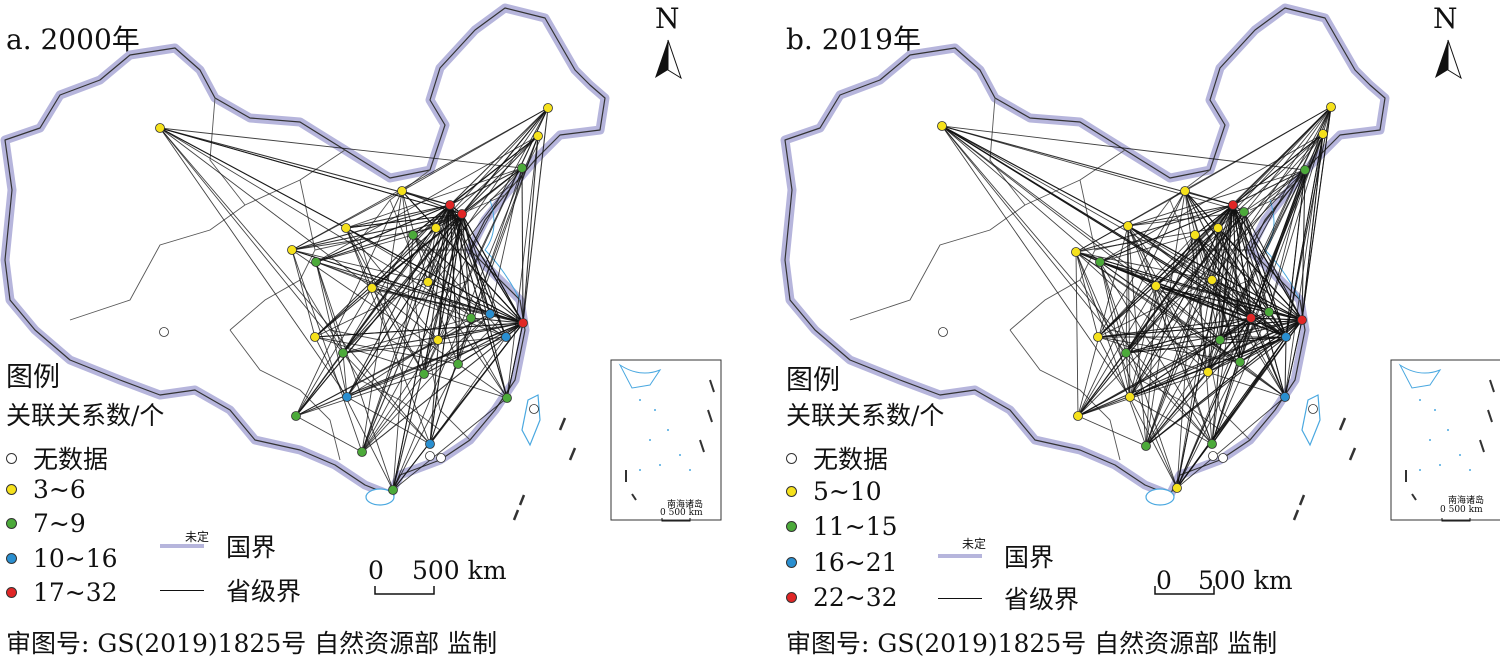  I want to click on north-arrow-icon, so click(1454, 59).